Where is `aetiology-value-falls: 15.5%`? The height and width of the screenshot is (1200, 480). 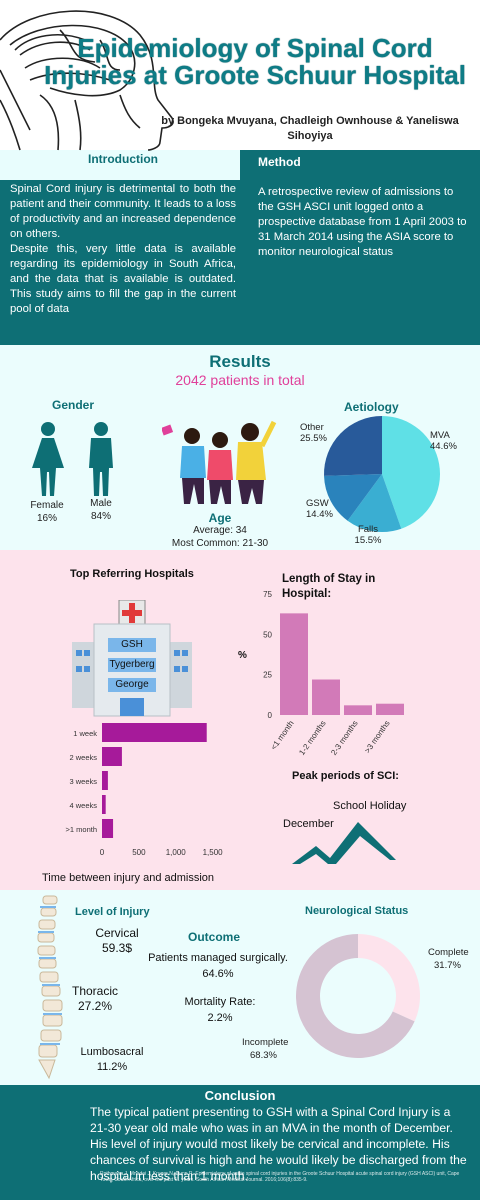
aetiology-value-falls: 15.5% is located at coordinates (368, 540).